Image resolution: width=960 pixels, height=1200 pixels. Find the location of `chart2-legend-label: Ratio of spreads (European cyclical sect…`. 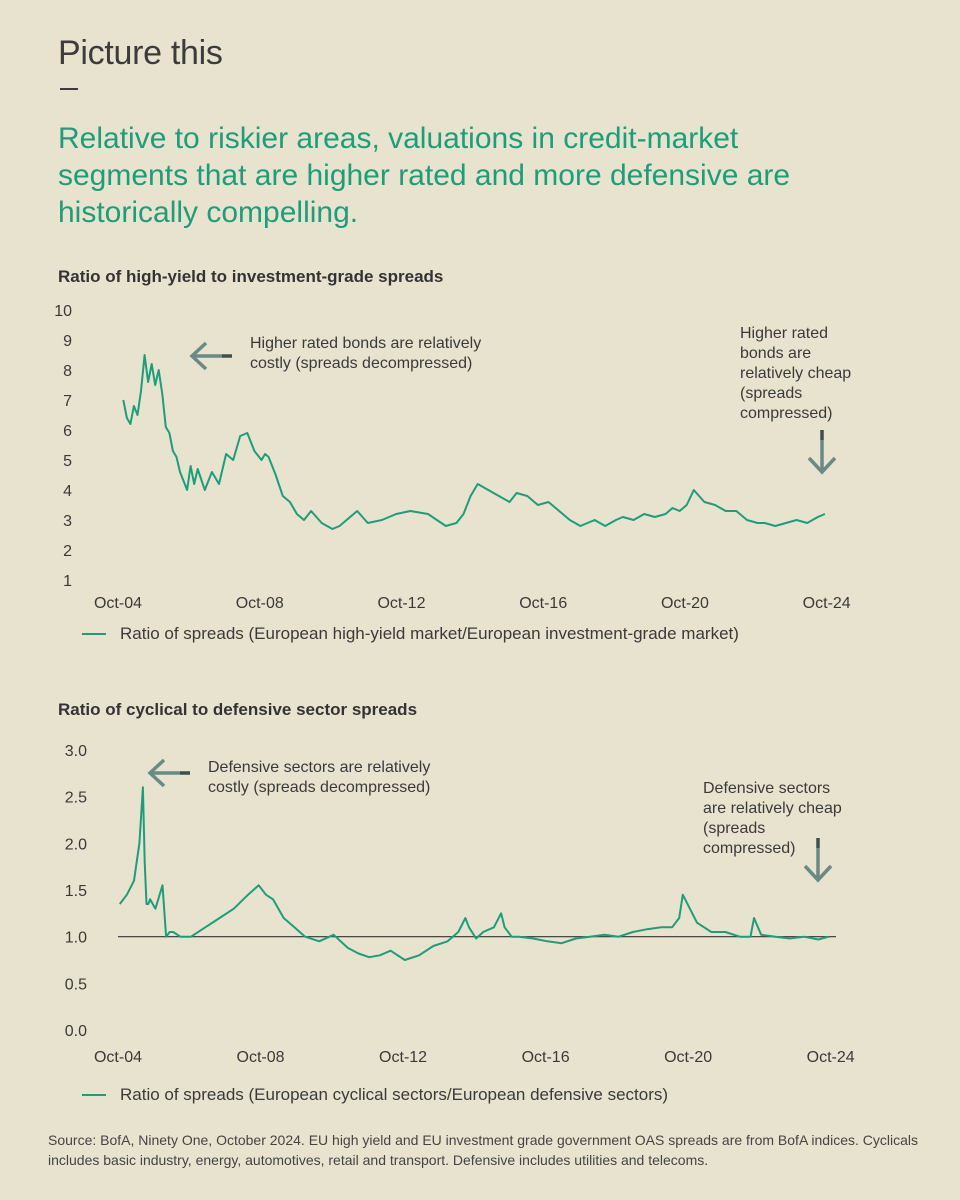

chart2-legend-label: Ratio of spreads (European cyclical sect… is located at coordinates (394, 1094).